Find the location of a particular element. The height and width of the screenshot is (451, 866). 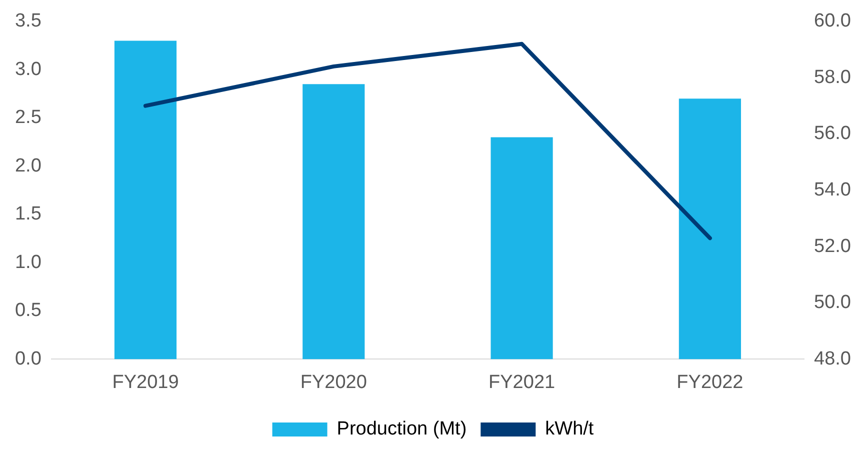

y2-tick-label: 50.0 is located at coordinates (833, 303).